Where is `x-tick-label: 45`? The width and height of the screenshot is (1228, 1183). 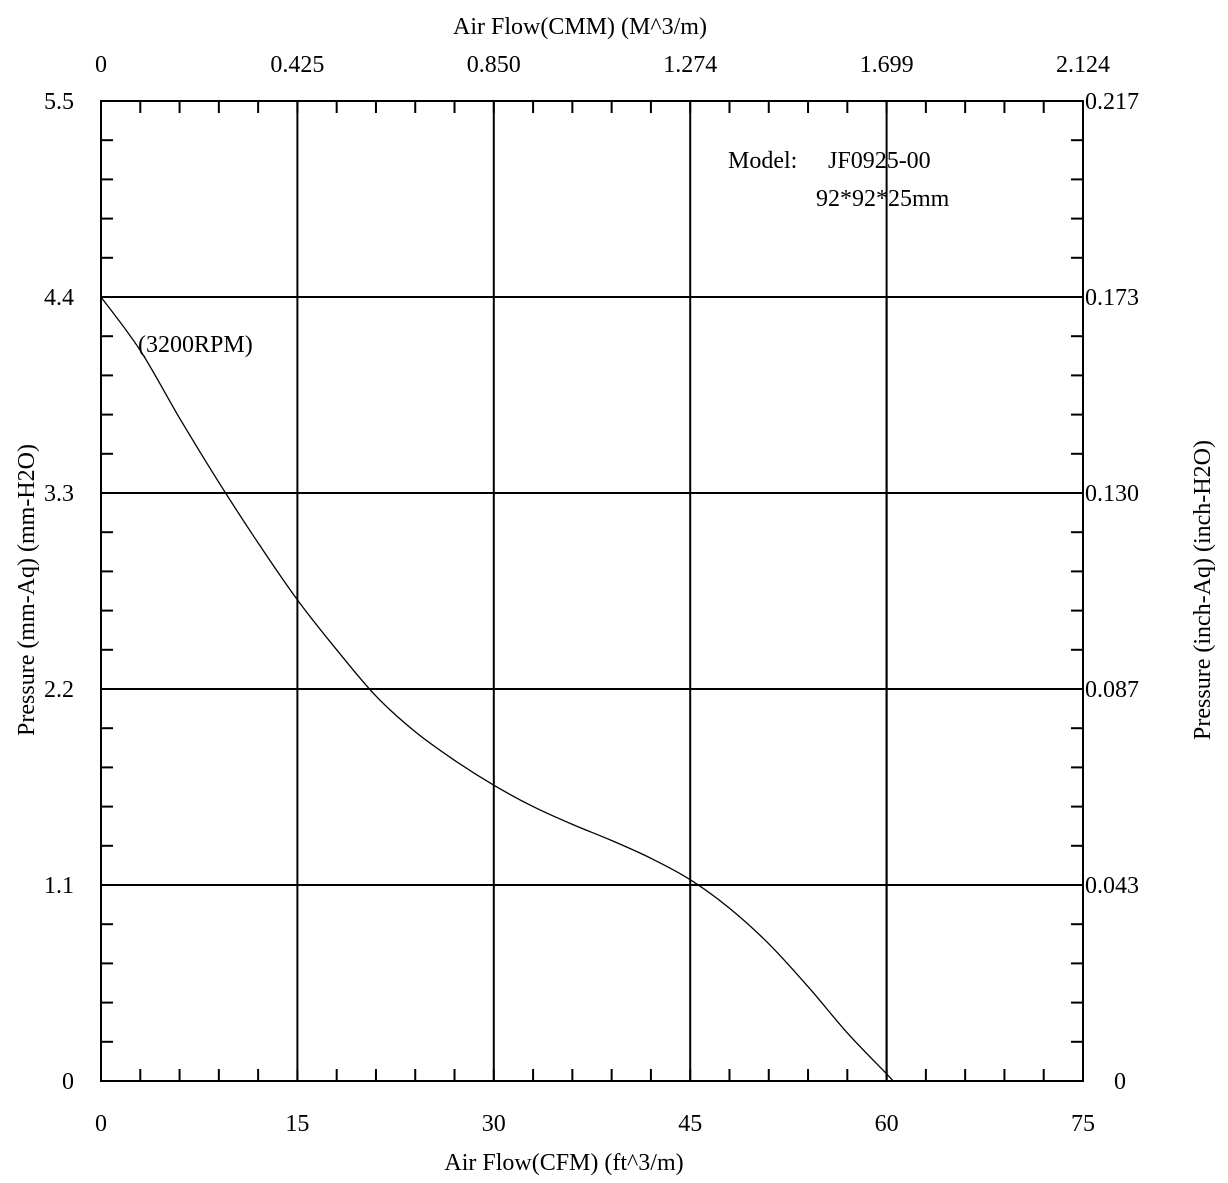 x-tick-label: 45 is located at coordinates (690, 1124).